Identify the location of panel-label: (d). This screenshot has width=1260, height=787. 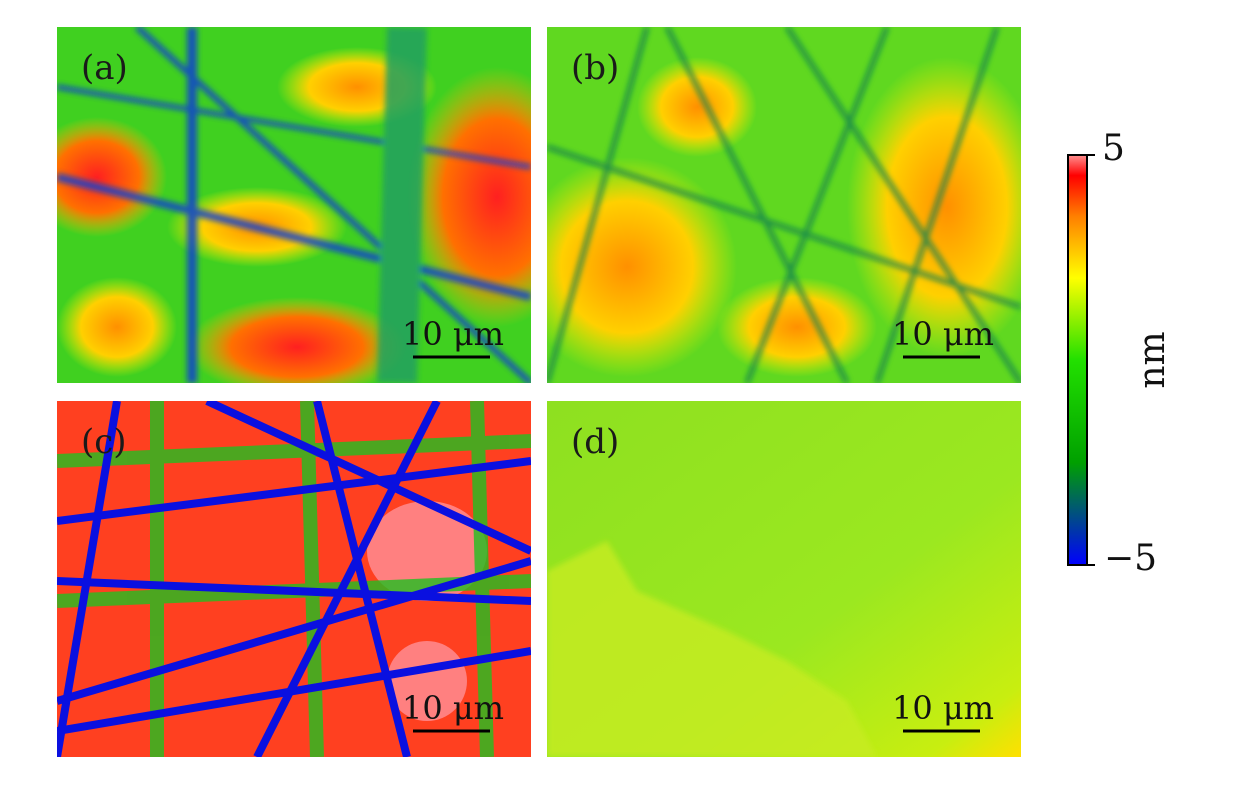
(595, 442).